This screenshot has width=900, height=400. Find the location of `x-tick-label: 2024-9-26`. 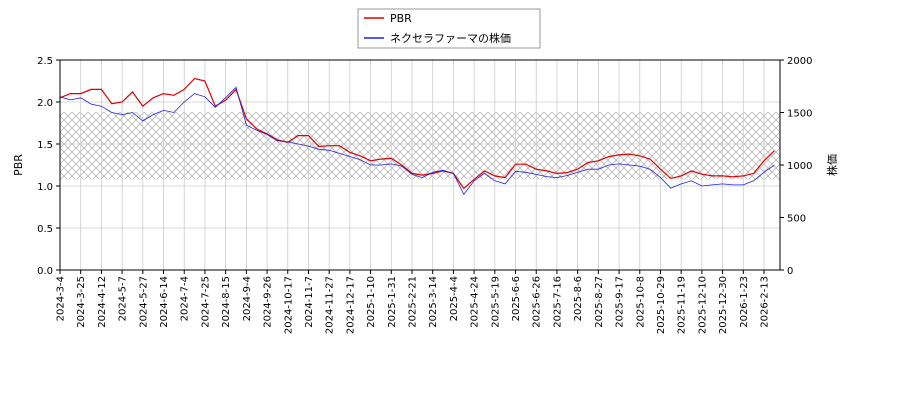

x-tick-label: 2024-9-26 is located at coordinates (268, 302).